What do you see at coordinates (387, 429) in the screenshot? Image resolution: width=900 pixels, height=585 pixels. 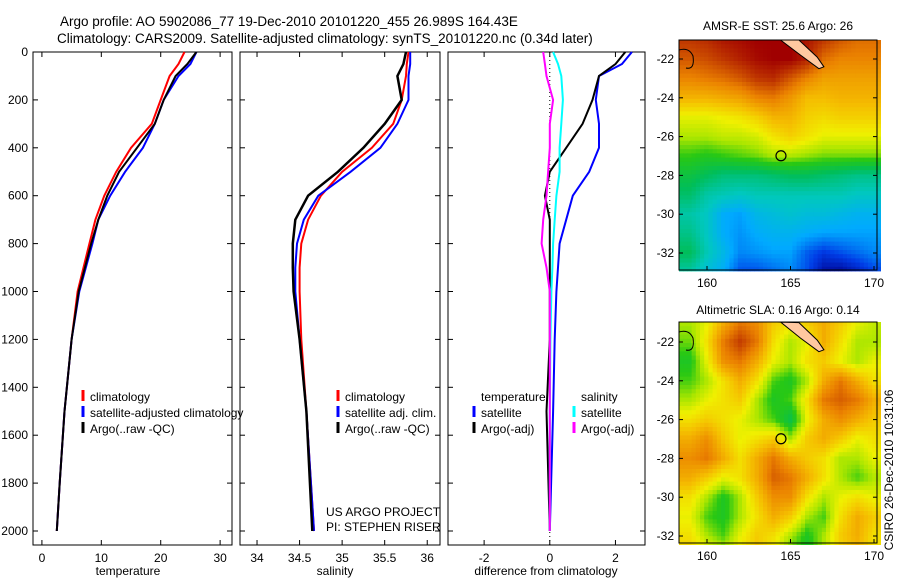 I see `legend-argo: Argo(..raw -QC)` at bounding box center [387, 429].